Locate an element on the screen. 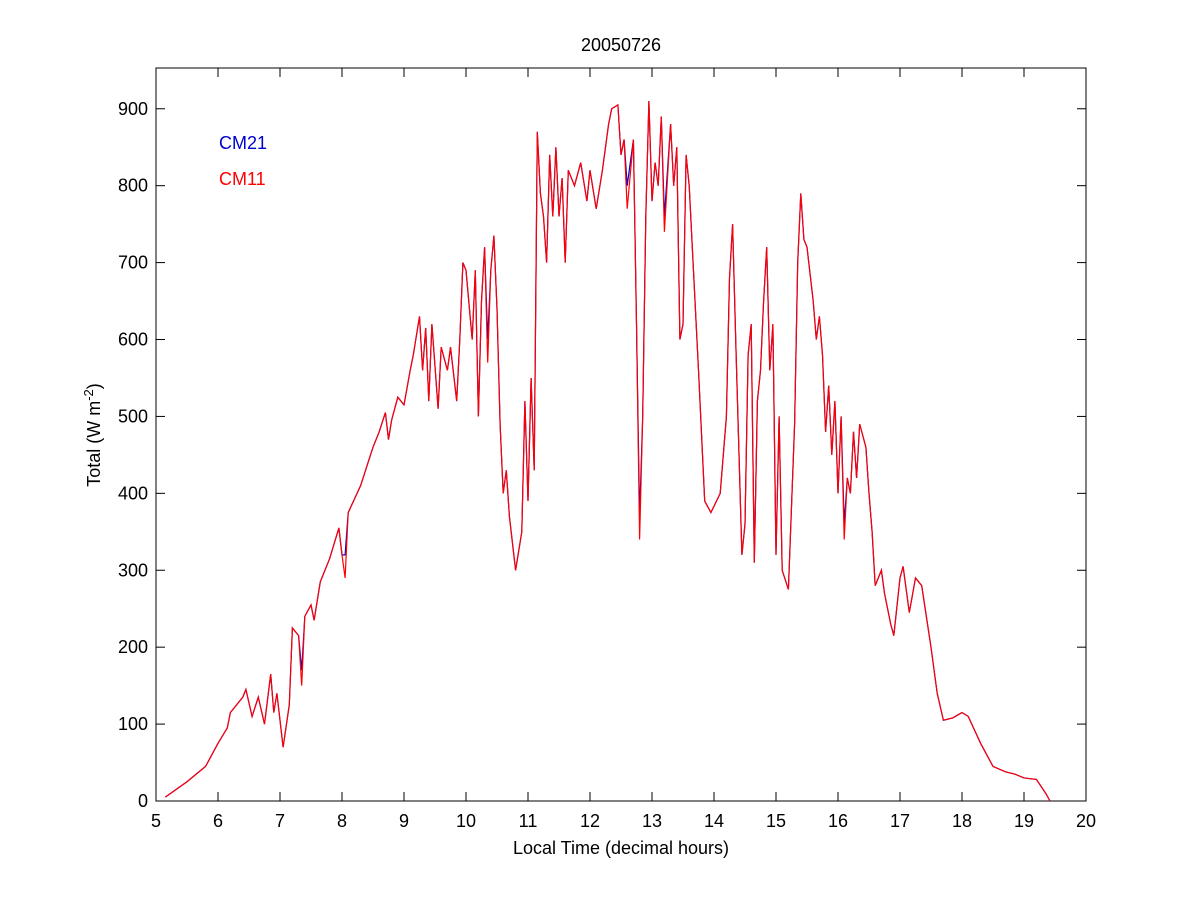  y-tick-label: 700 is located at coordinates (133, 263).